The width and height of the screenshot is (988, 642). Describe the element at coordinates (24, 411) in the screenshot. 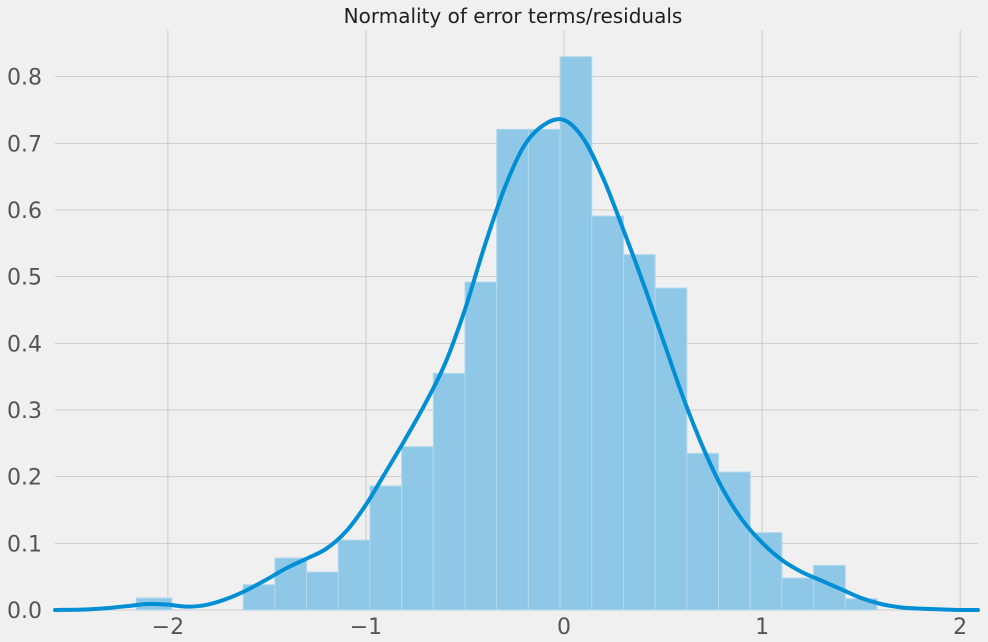

I see `y-tick-label: 0.3` at that location.